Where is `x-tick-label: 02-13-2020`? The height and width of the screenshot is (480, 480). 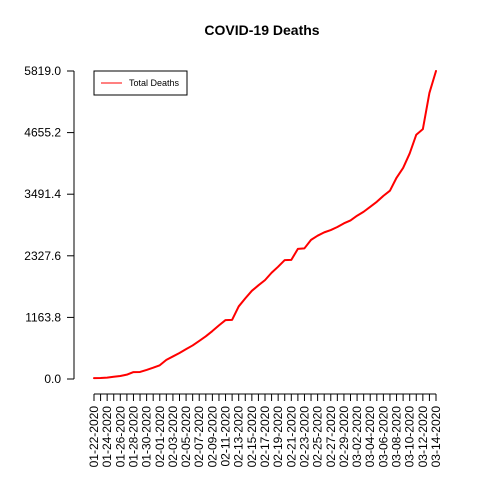 x-tick-label: 02-13-2020 is located at coordinates (239, 437).